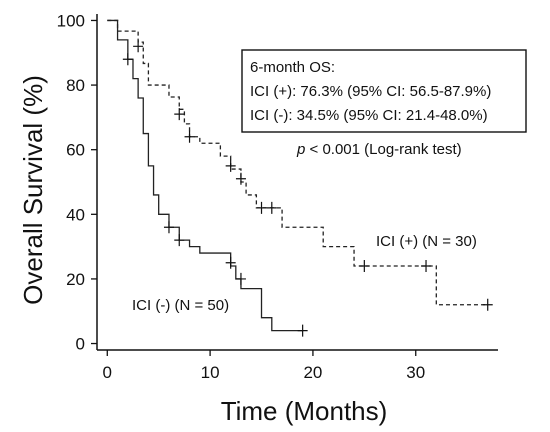  I want to click on y-tick-label: 60, so click(75, 150).